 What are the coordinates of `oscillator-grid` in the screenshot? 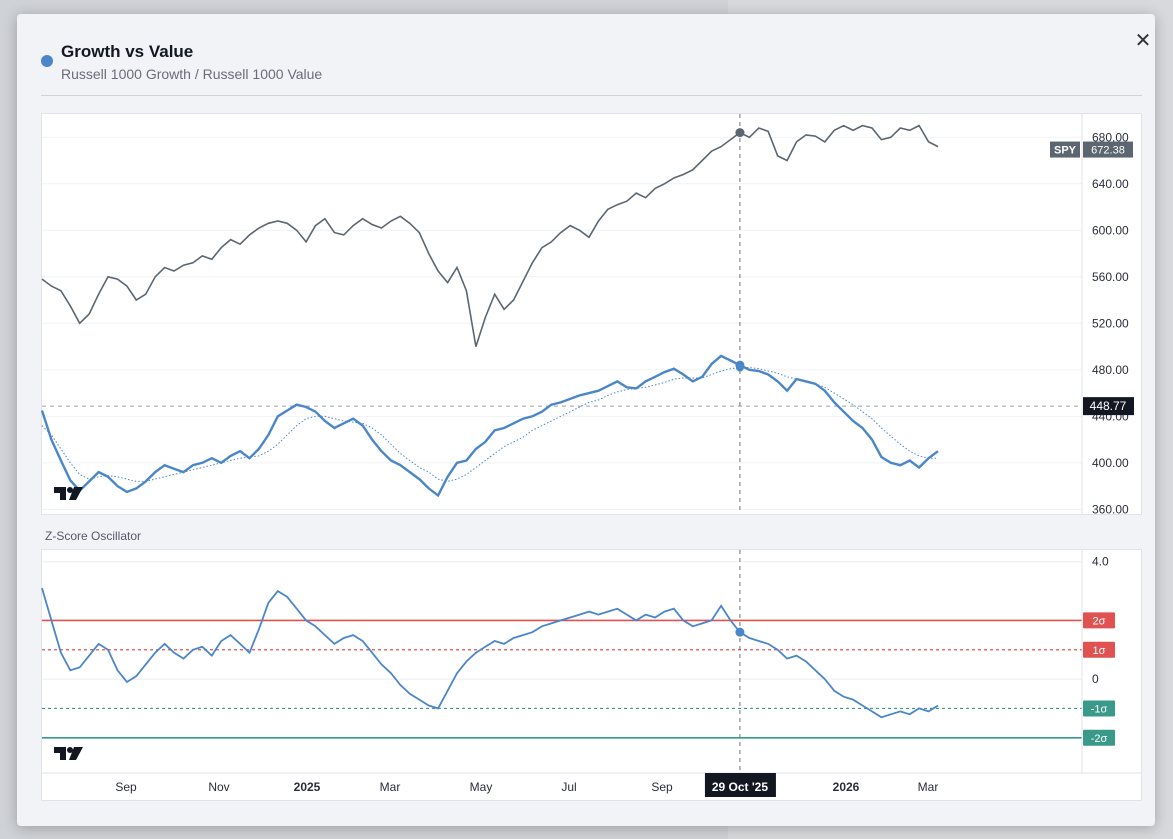 It's located at (562, 620).